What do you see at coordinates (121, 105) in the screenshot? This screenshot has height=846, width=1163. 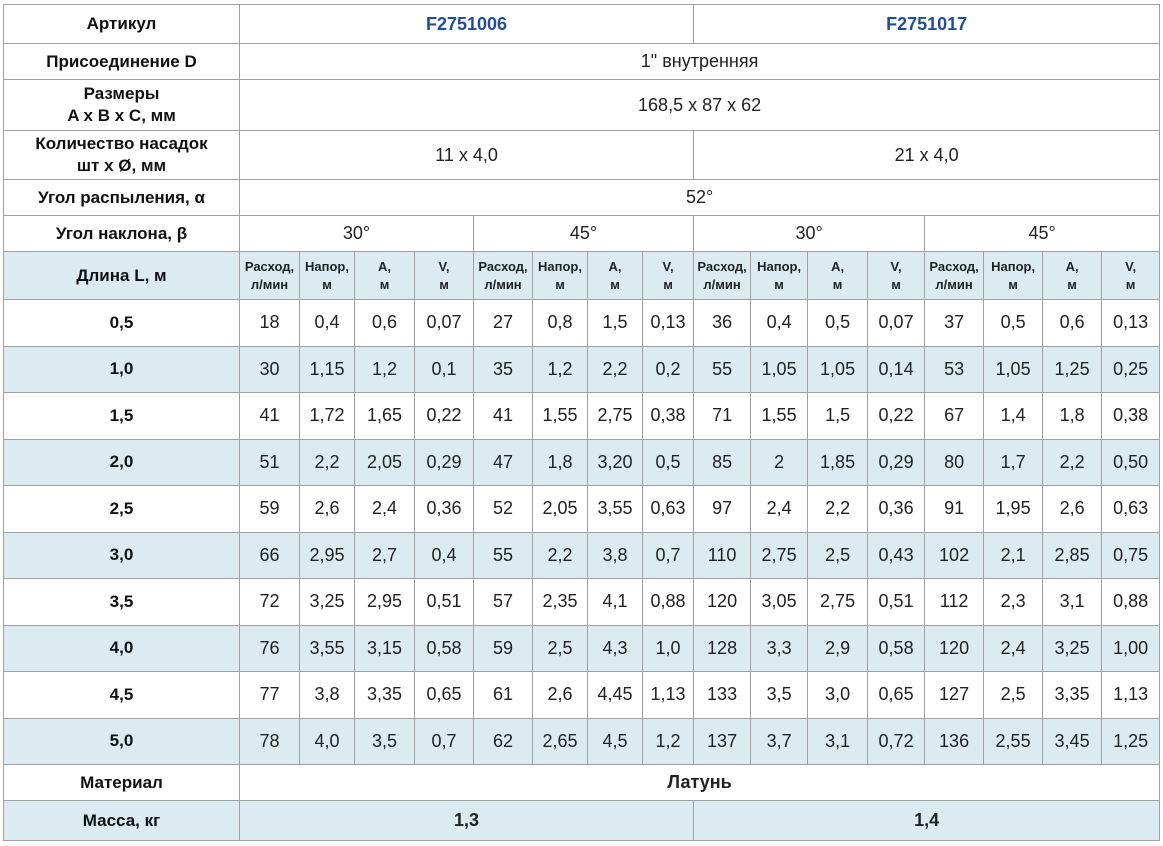 I see `row-label: Размеры A x B x C, мм` at bounding box center [121, 105].